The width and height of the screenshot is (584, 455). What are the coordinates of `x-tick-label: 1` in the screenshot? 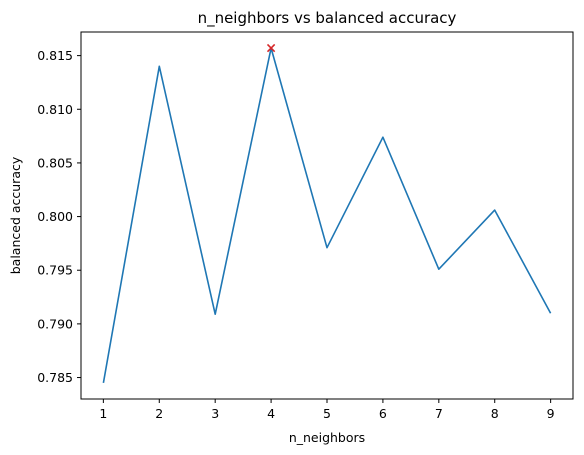 It's located at (103, 413).